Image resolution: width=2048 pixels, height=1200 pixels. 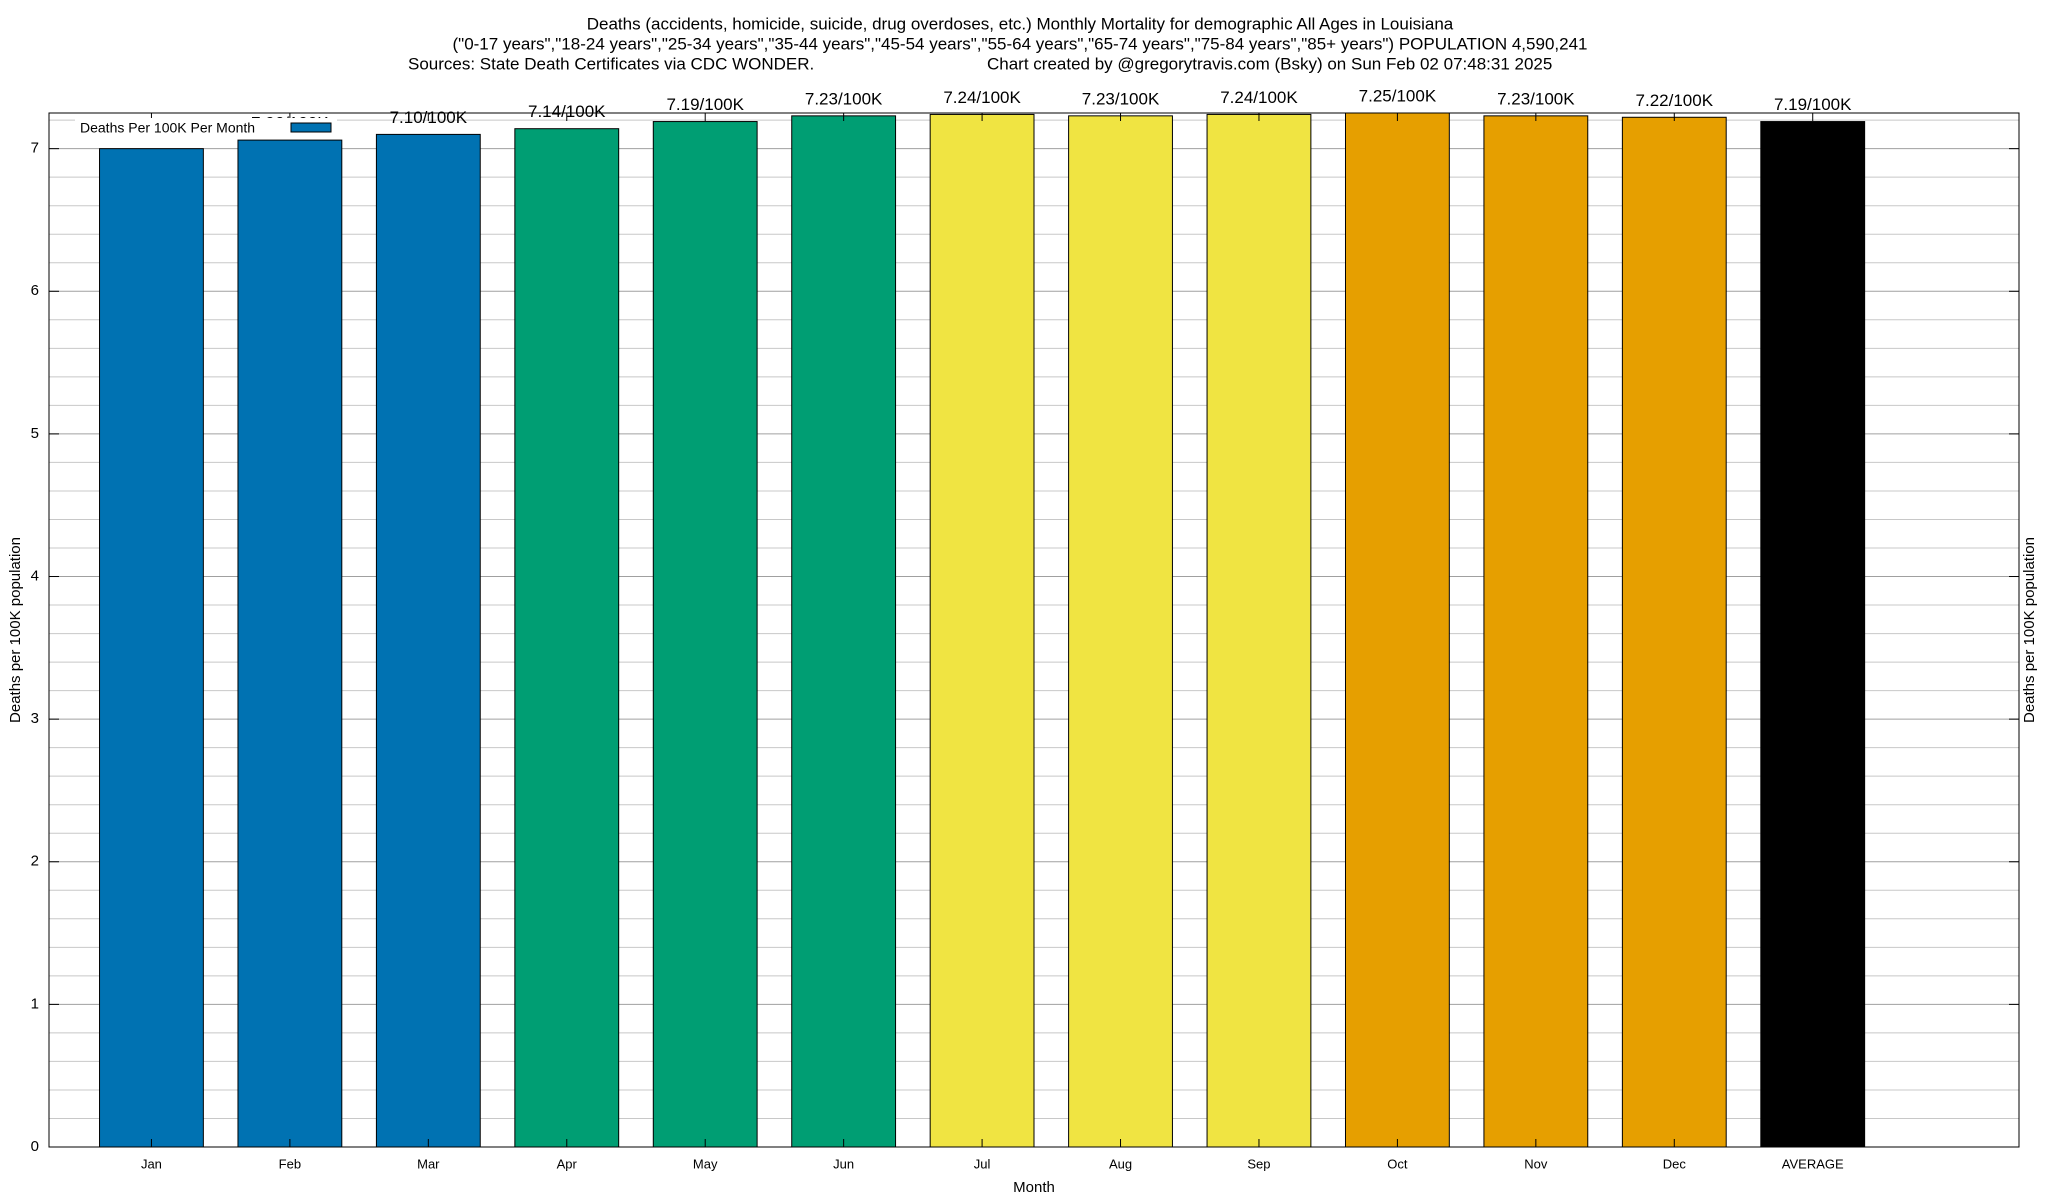 What do you see at coordinates (311, 127) in the screenshot?
I see `legend-swatch` at bounding box center [311, 127].